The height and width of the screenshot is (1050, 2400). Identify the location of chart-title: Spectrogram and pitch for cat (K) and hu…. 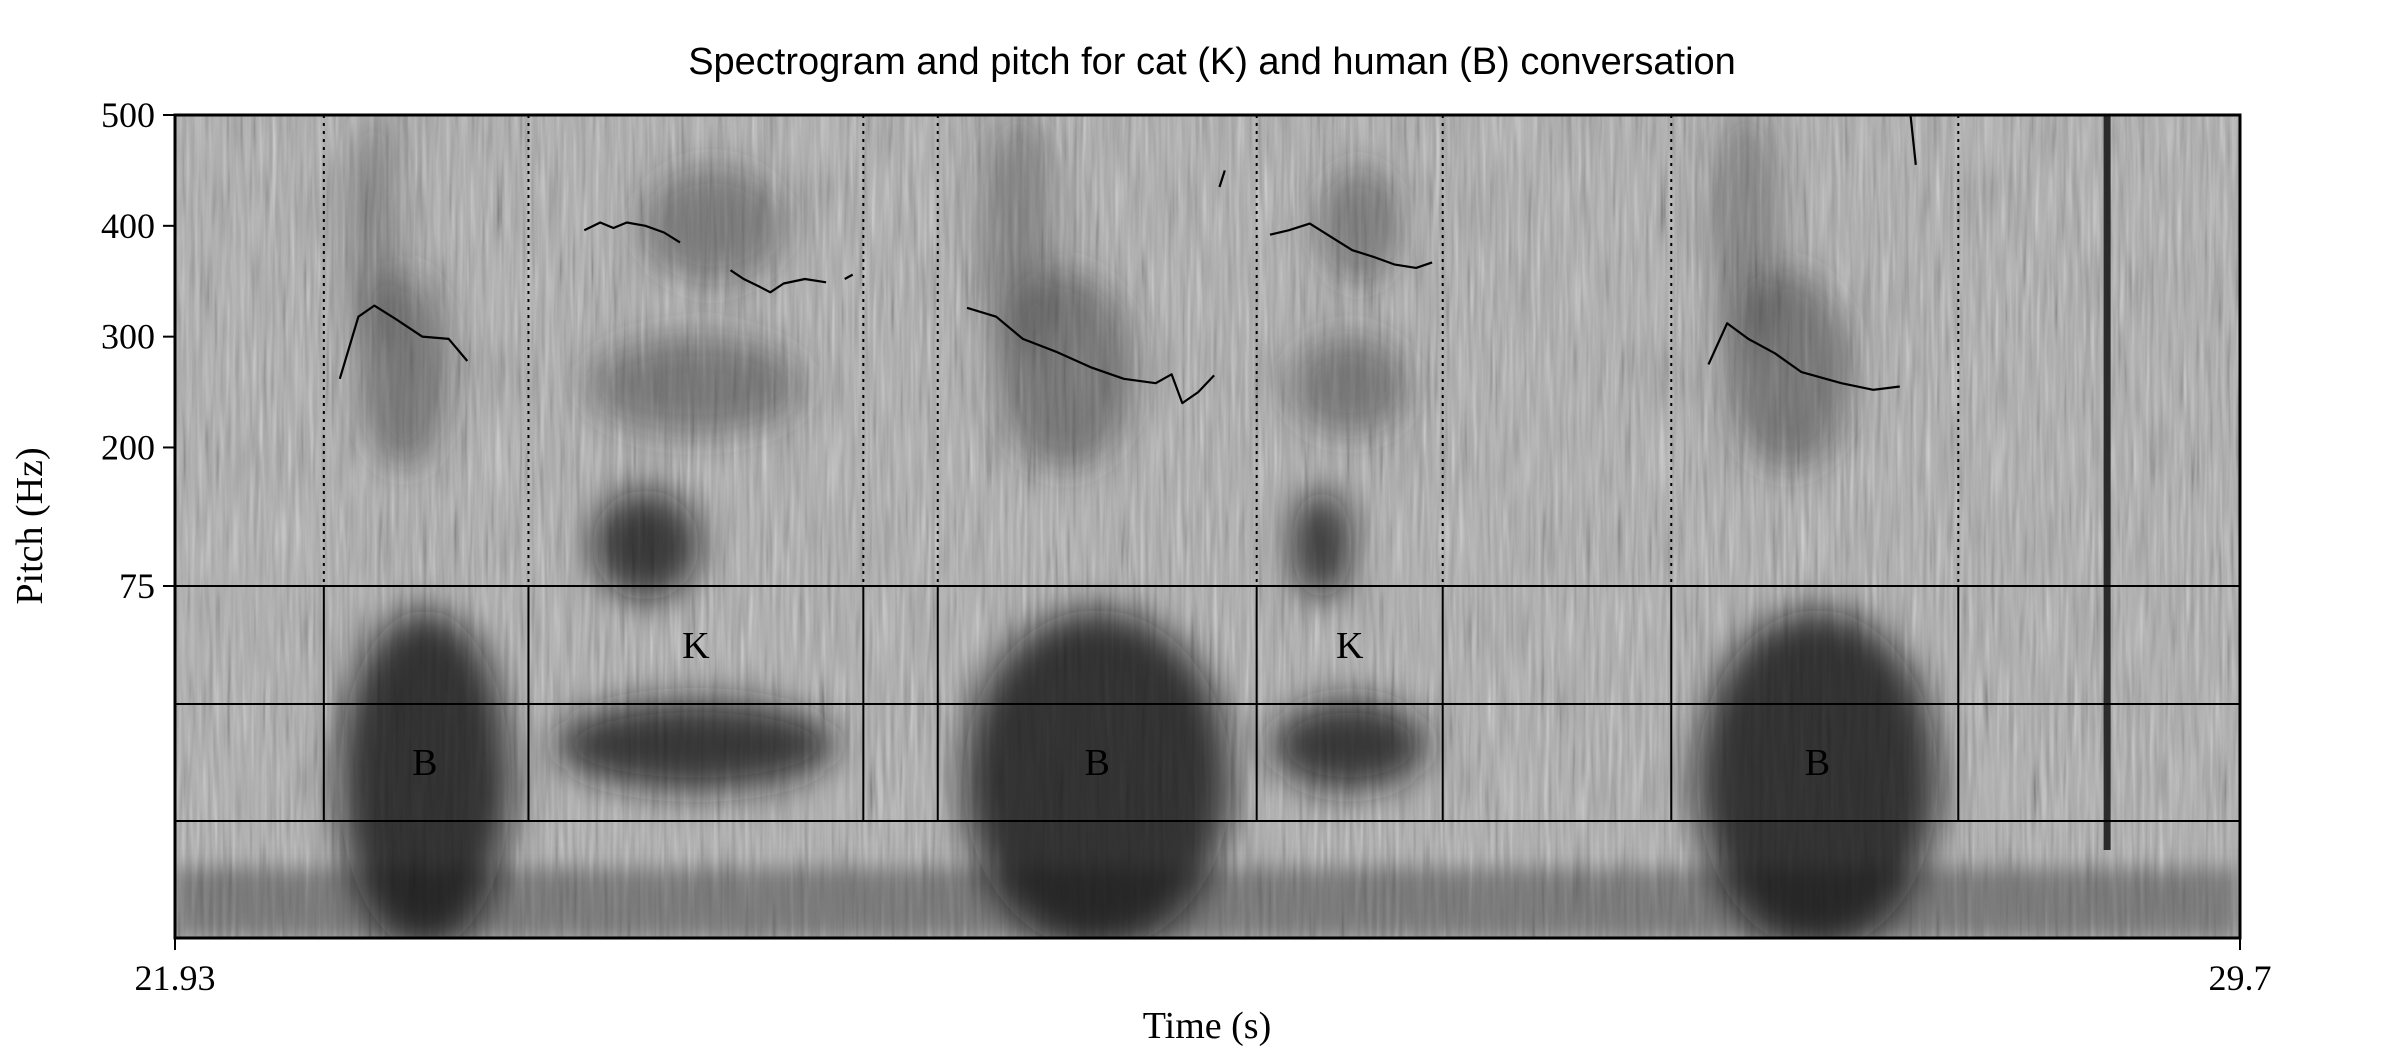
(1212, 62).